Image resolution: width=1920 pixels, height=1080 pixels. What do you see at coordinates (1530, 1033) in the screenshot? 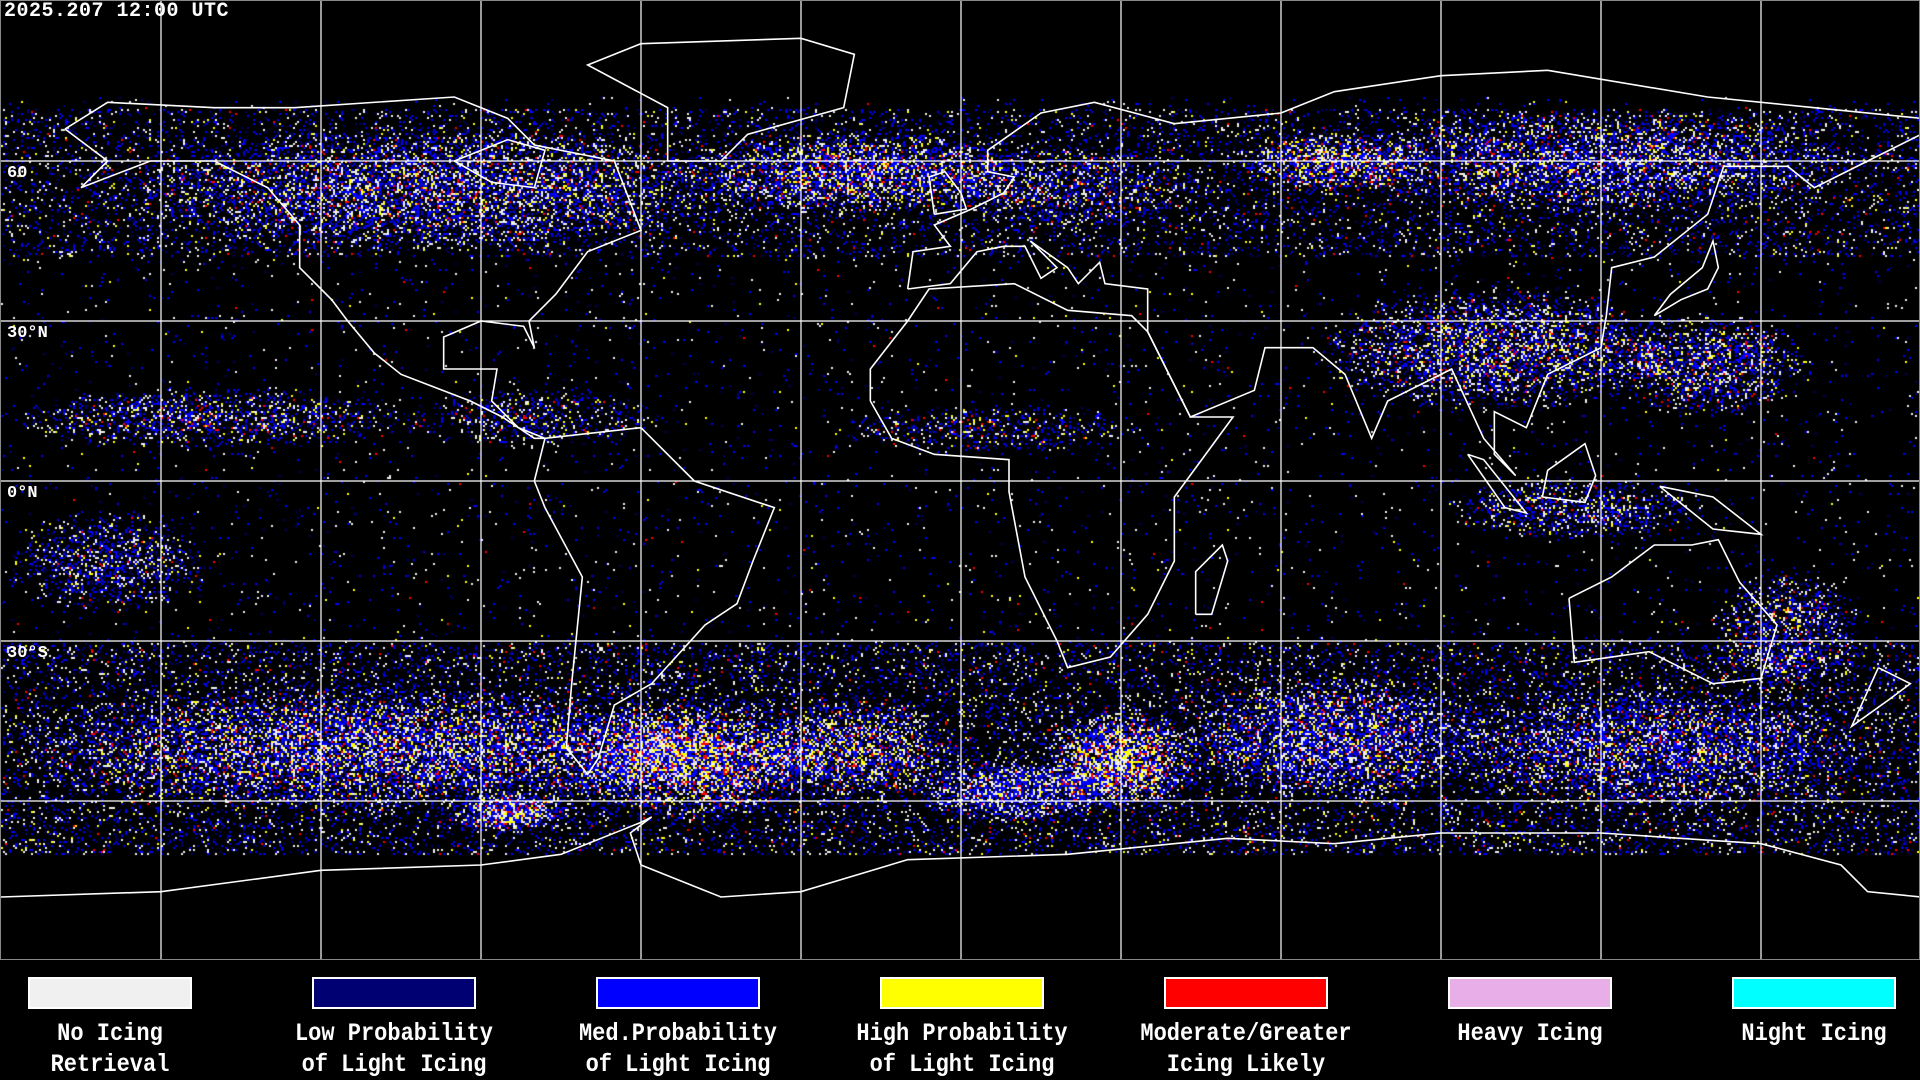
I see `legend-label: Heavy Icing` at bounding box center [1530, 1033].